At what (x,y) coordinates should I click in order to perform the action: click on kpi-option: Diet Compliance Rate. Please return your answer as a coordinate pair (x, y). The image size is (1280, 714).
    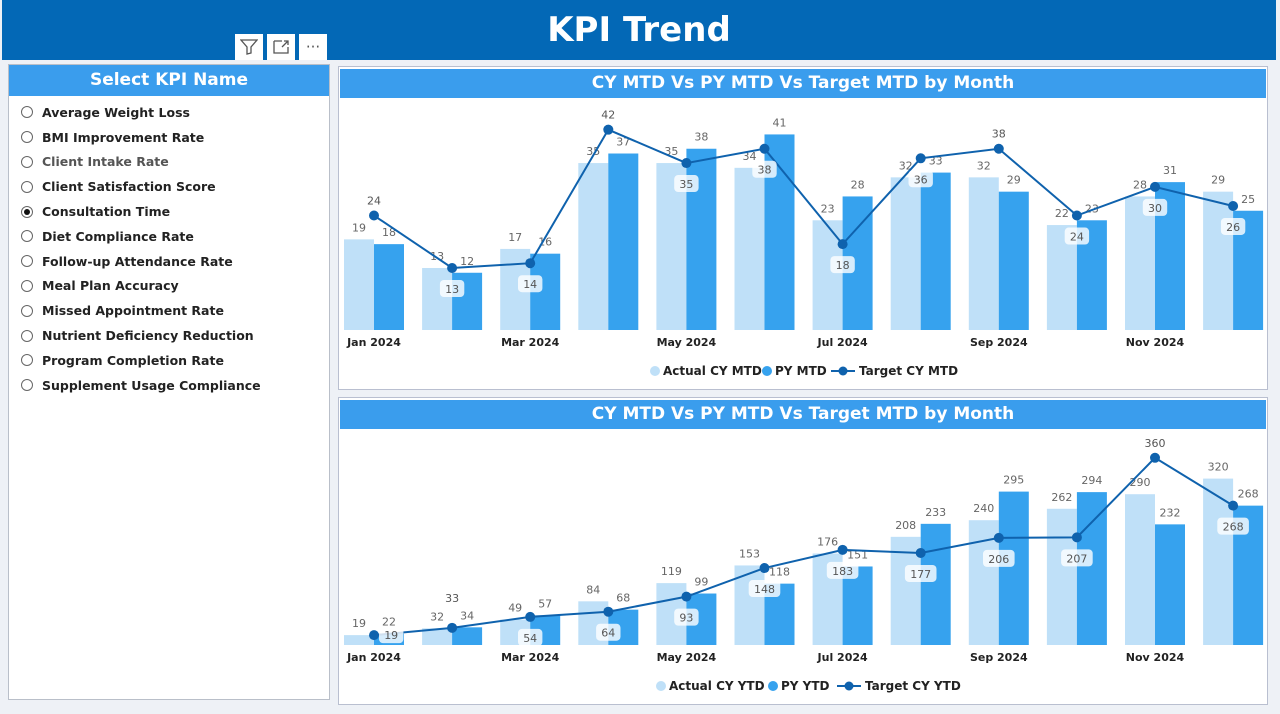
    Looking at the image, I should click on (175, 236).